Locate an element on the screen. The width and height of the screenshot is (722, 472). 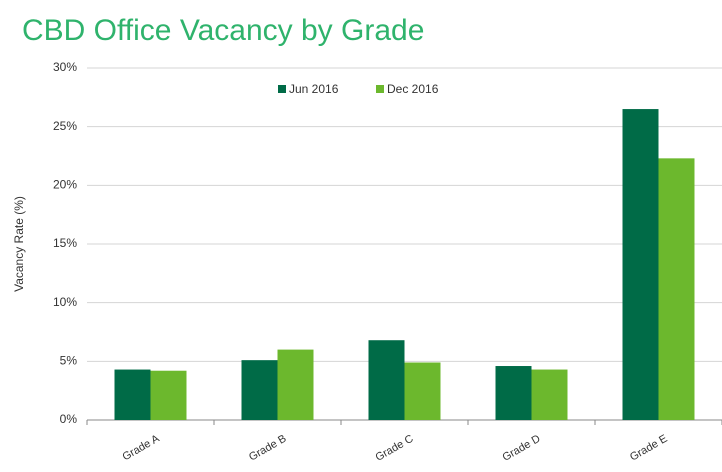
x-tick-label: Grade A is located at coordinates (142, 447).